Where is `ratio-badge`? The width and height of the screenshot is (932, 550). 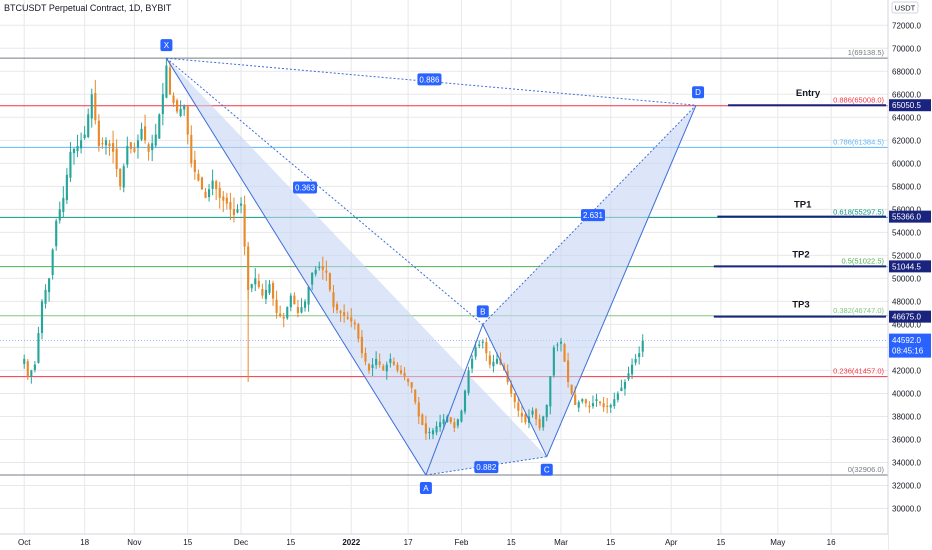
ratio-badge is located at coordinates (429, 79).